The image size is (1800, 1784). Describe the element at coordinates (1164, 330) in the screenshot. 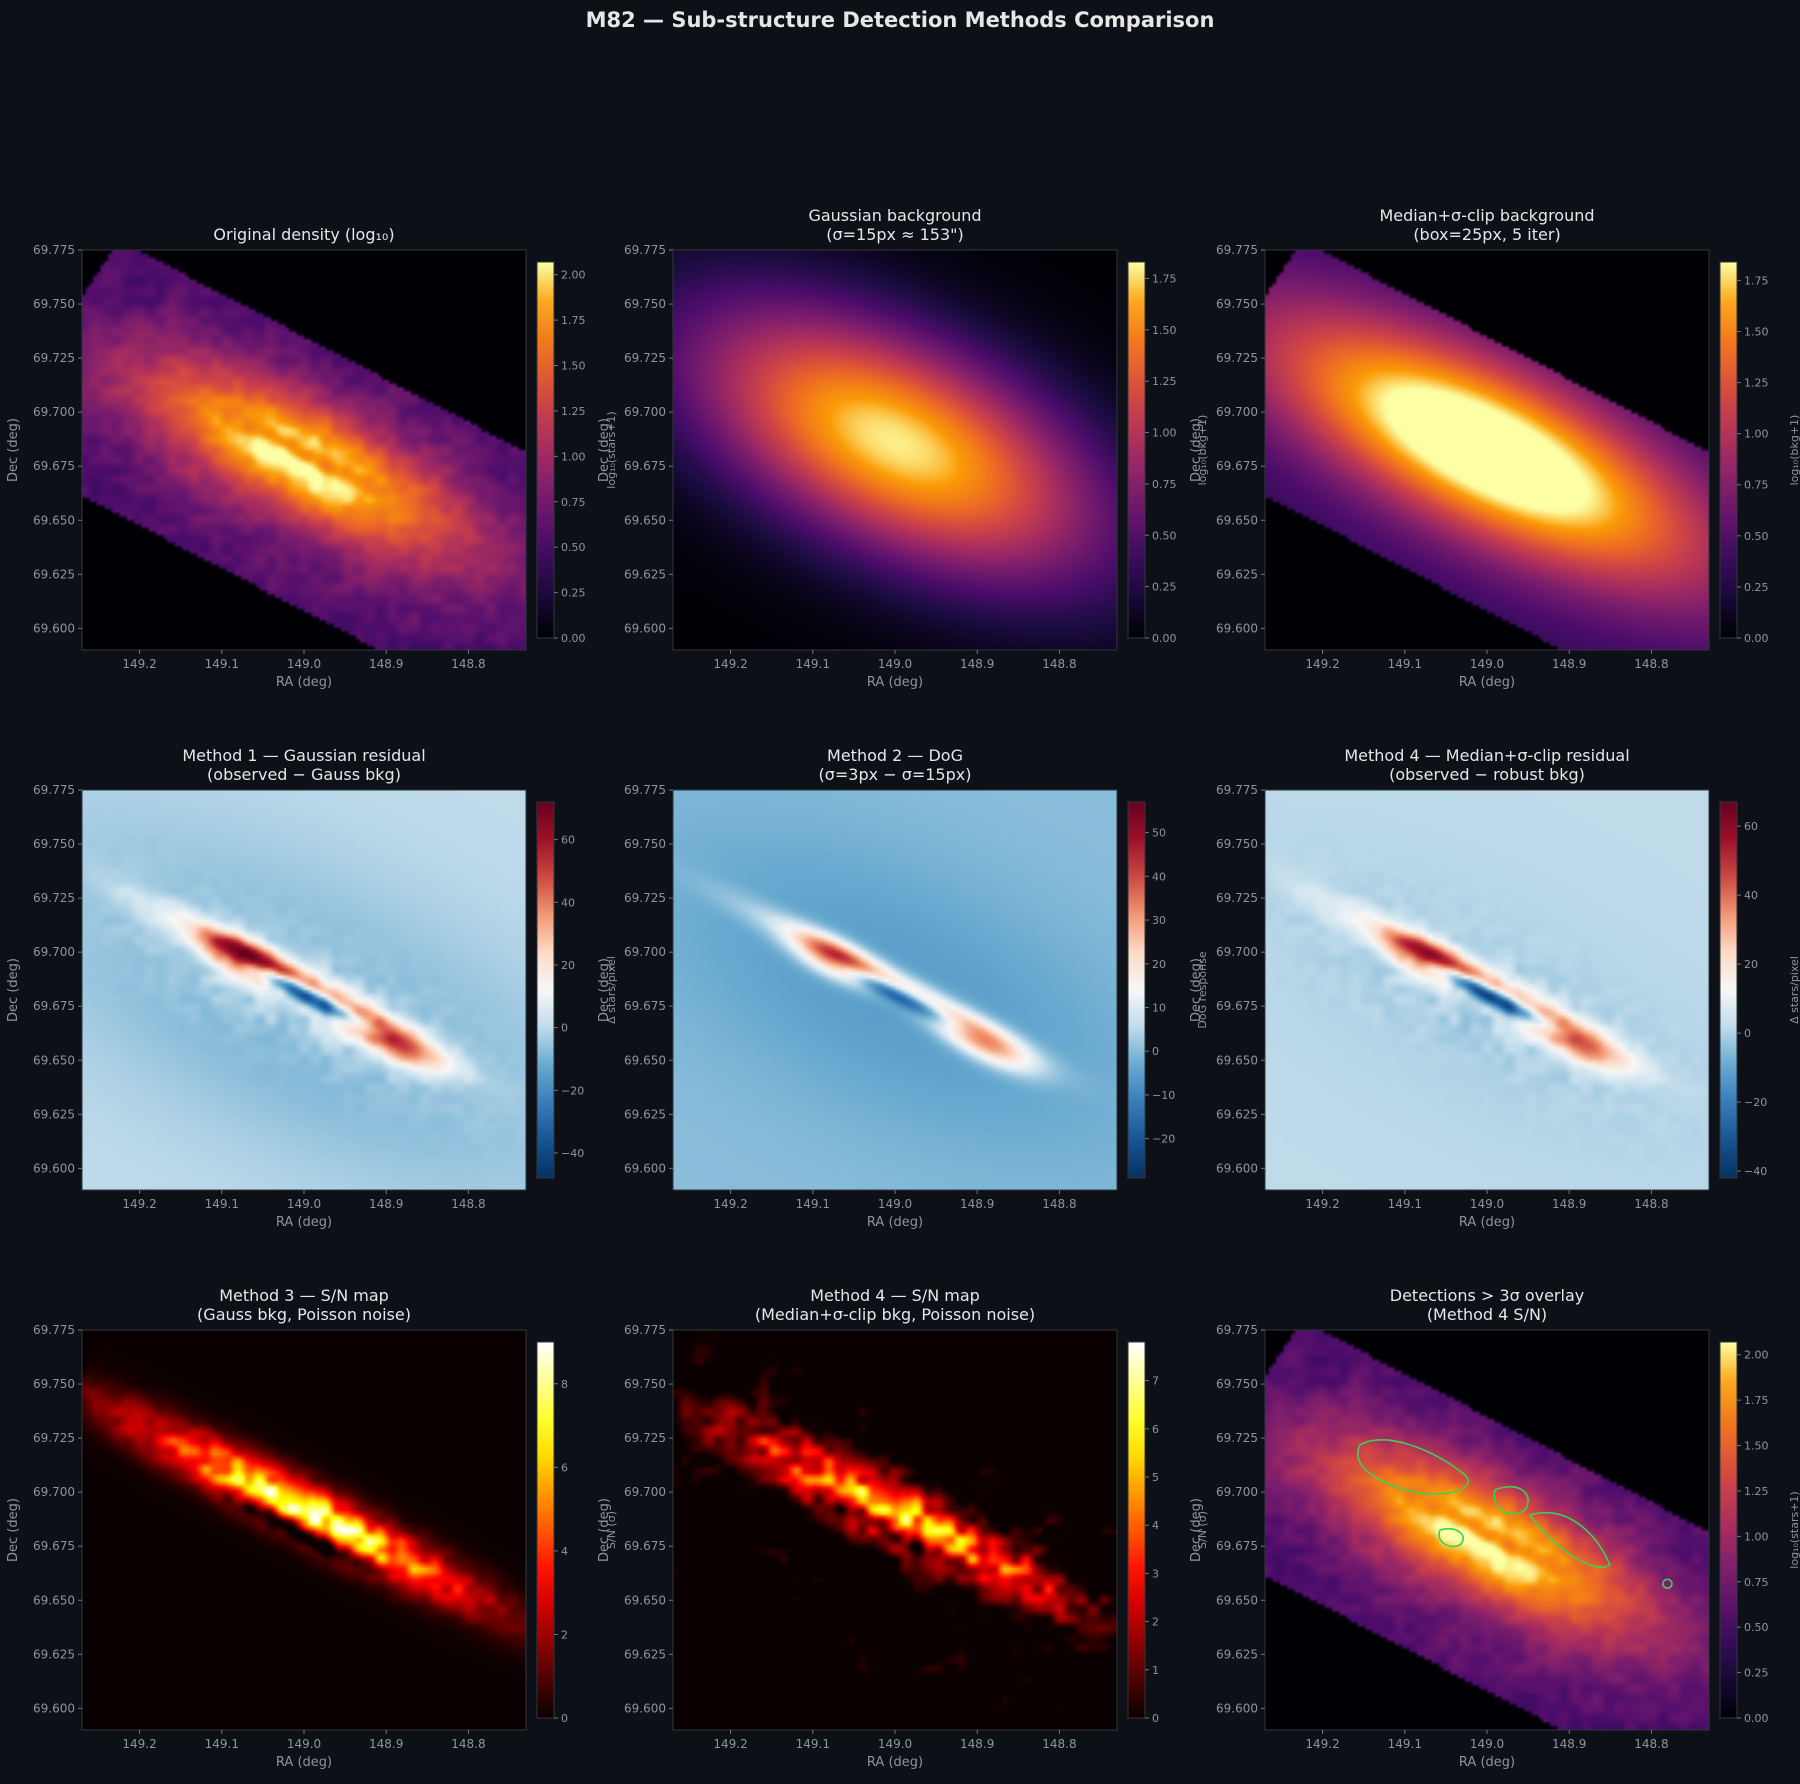

I see `colorbar-tick-label: 1.50` at that location.